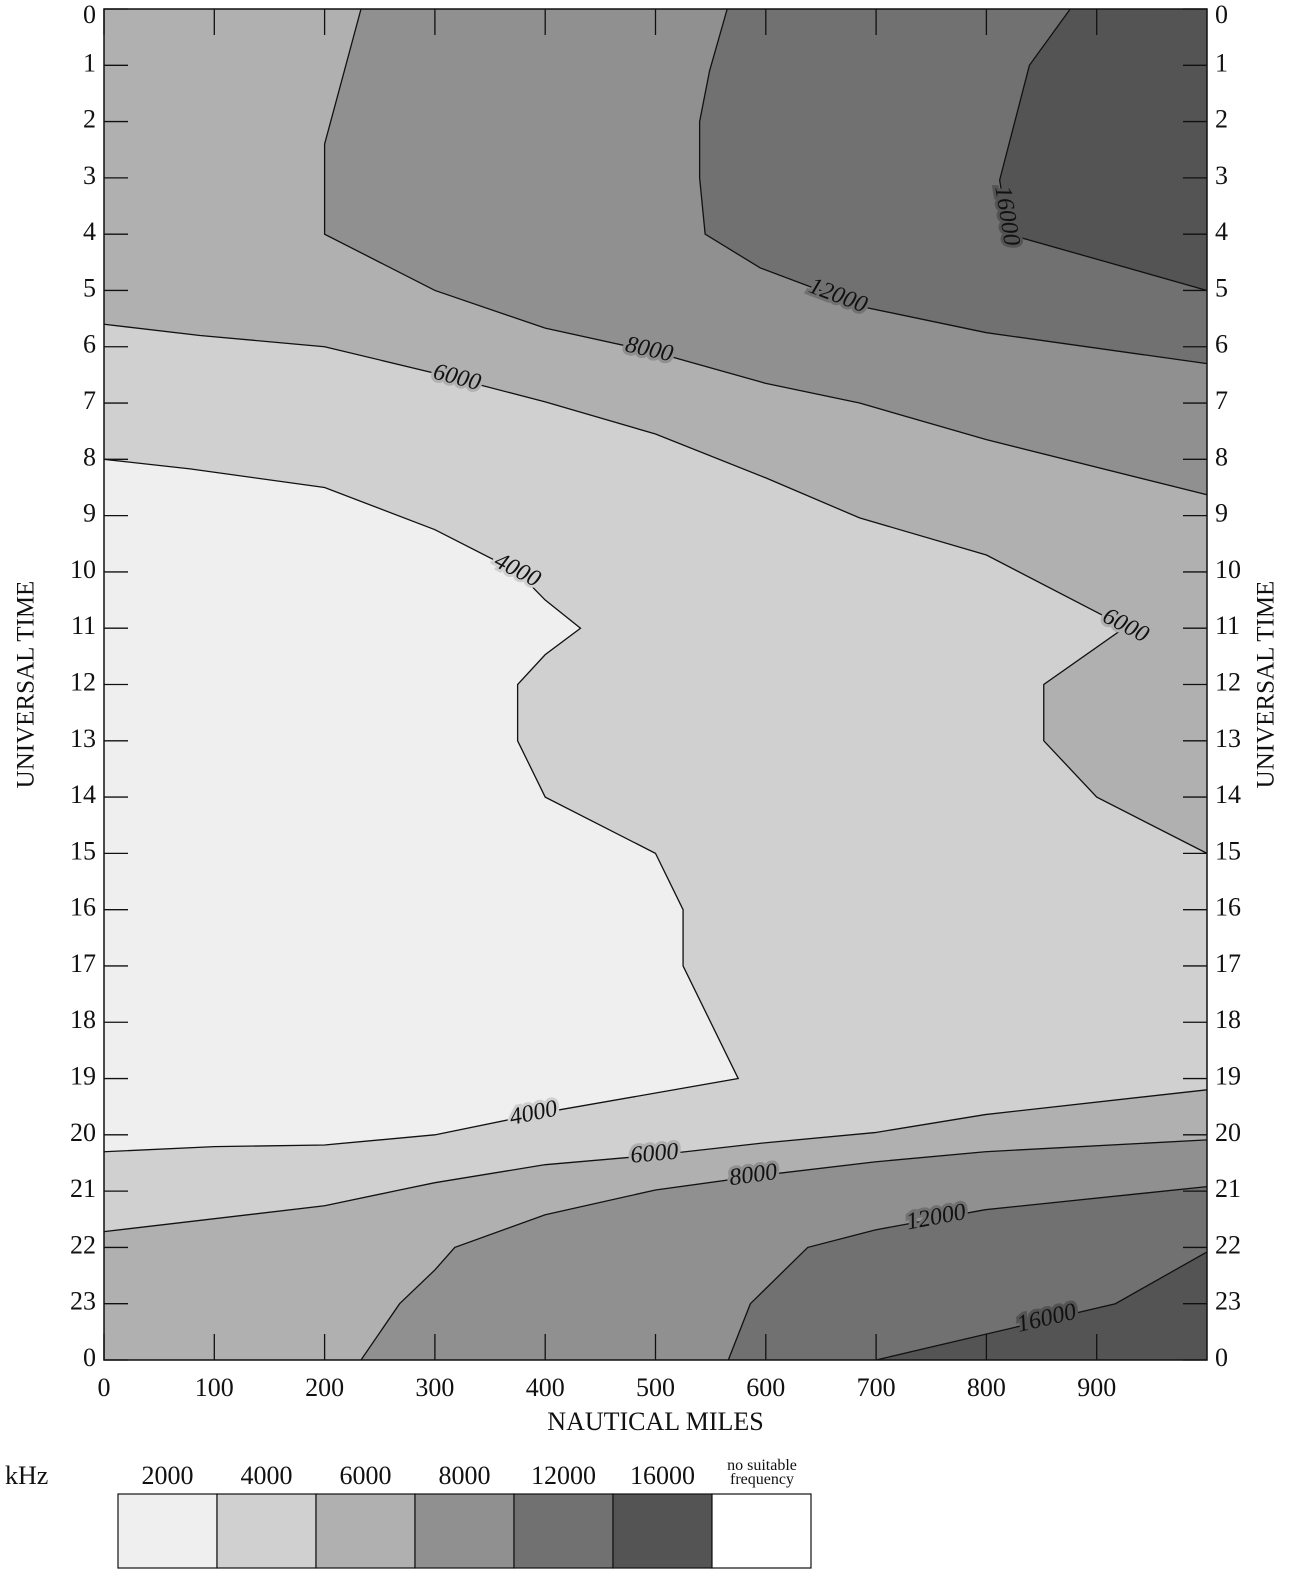 This screenshot has width=1290, height=1578. Describe the element at coordinates (1228, 850) in the screenshot. I see `y-tick-label-right: 15` at that location.